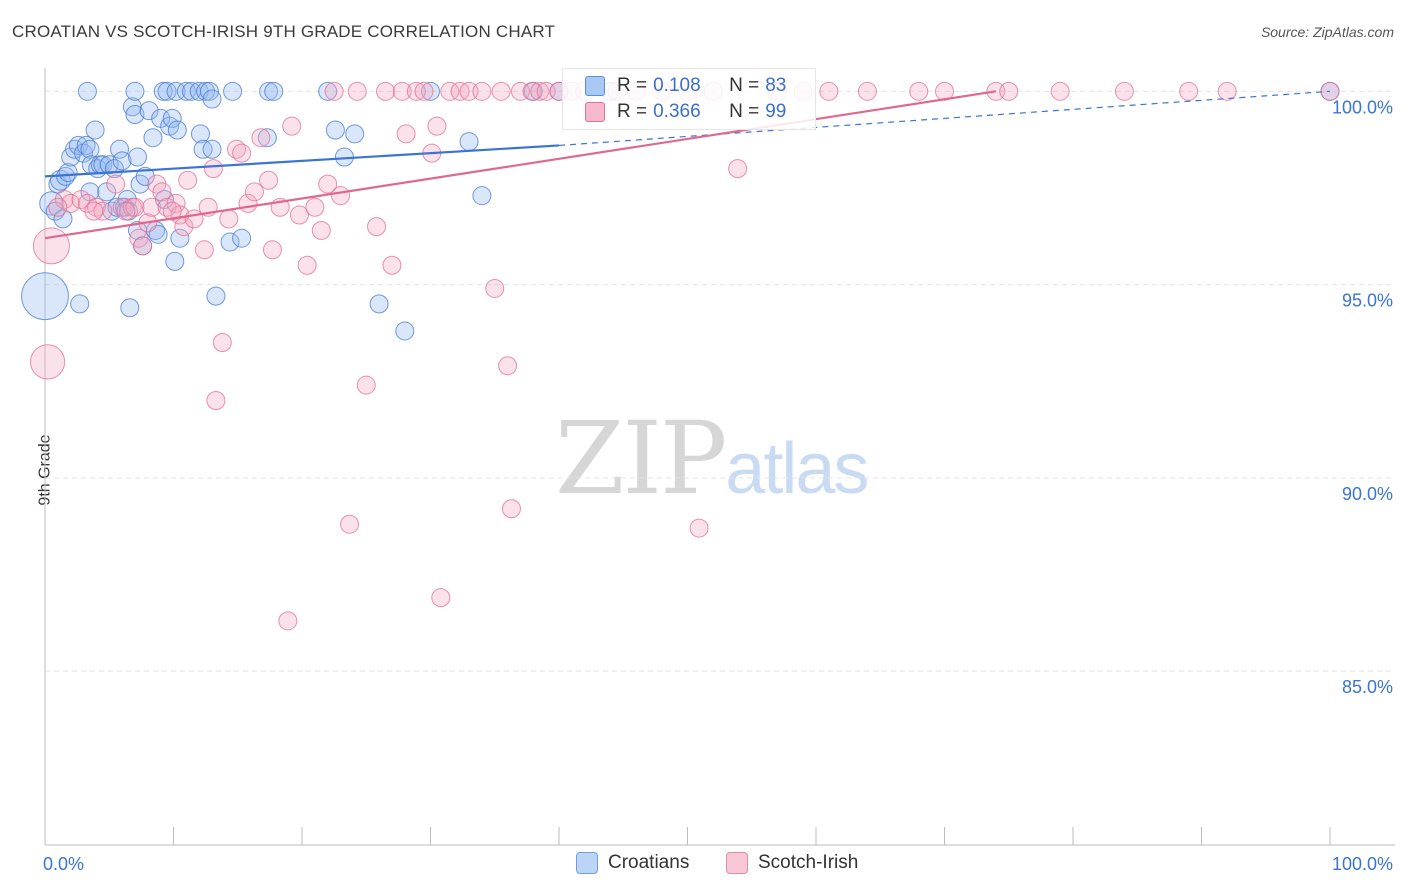 The image size is (1406, 892). I want to click on legend-swatch-croatians, so click(587, 863).